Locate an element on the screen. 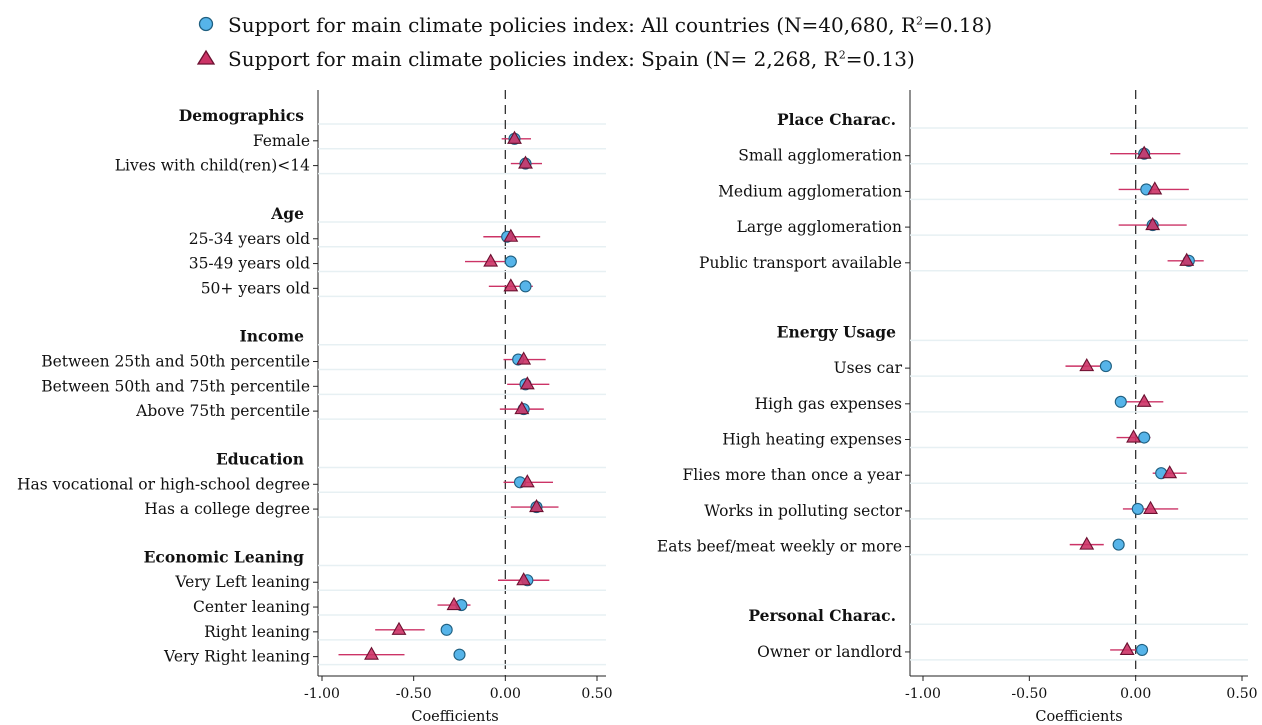 The width and height of the screenshot is (1262, 725). y-tick-label: High heating expenses is located at coordinates (812, 440).